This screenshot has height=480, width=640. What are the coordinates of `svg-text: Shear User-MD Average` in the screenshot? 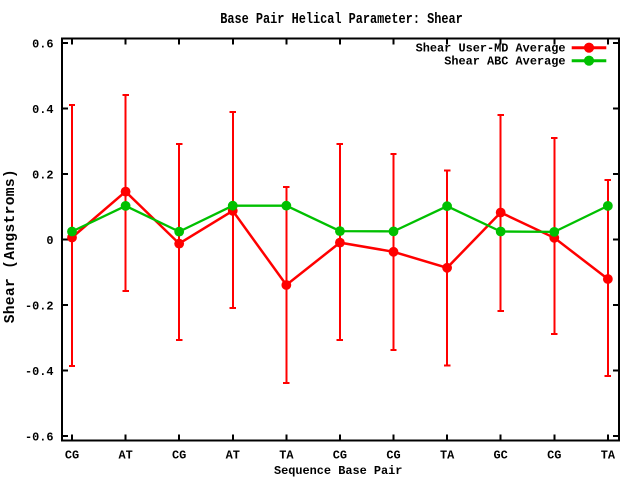 It's located at (491, 49).